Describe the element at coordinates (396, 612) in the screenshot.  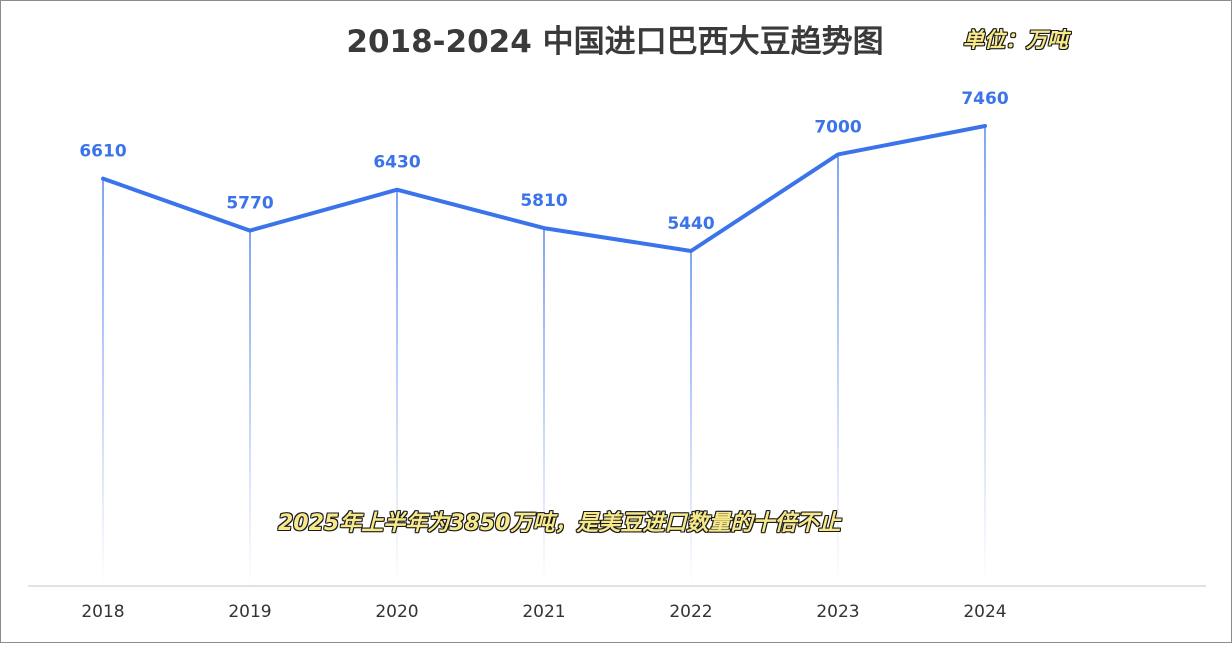
I see `x-tick-label: 2020` at that location.